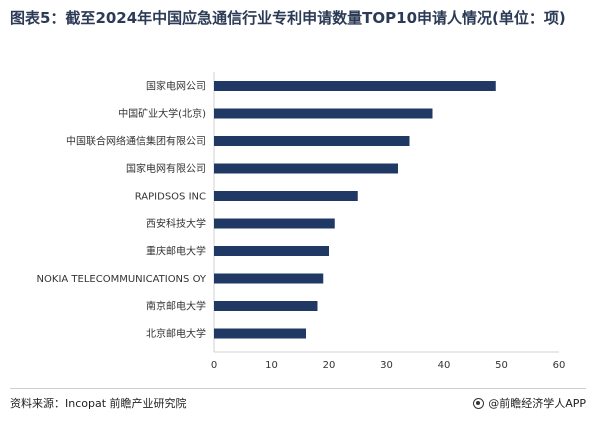  What do you see at coordinates (501, 365) in the screenshot?
I see `x-tick-label: 50` at bounding box center [501, 365].